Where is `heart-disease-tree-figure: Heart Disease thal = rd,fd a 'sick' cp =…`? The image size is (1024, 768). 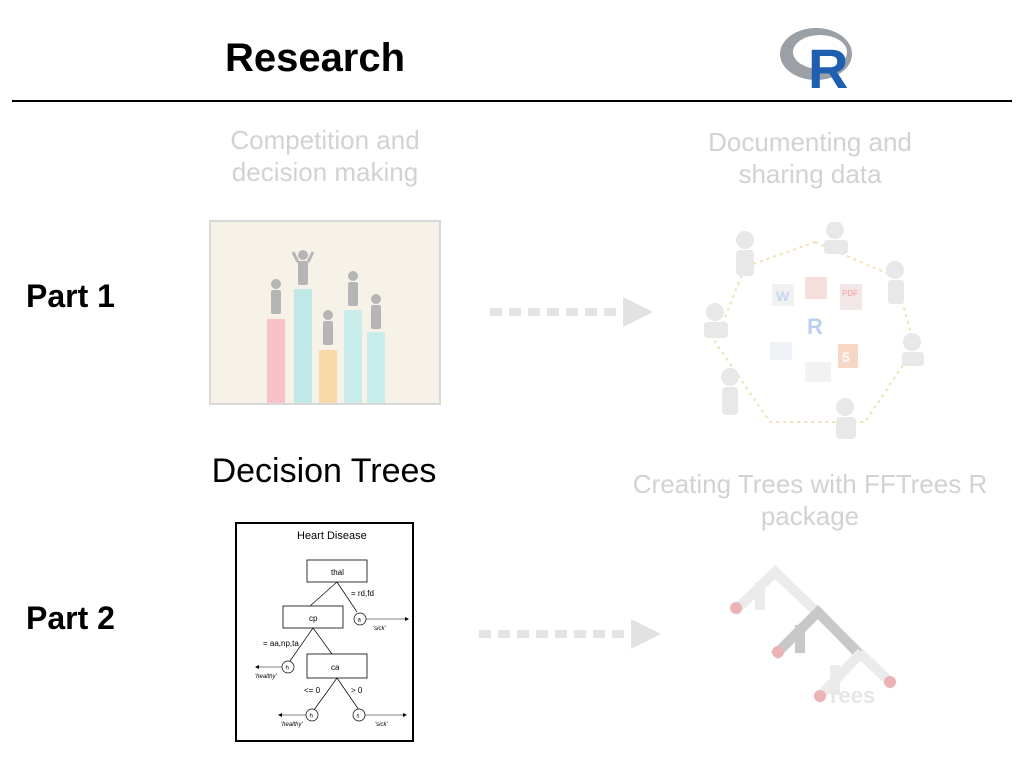
heart-disease-tree-figure: Heart Disease thal = rd,fd a 'sick' cp =… is located at coordinates (324, 632).